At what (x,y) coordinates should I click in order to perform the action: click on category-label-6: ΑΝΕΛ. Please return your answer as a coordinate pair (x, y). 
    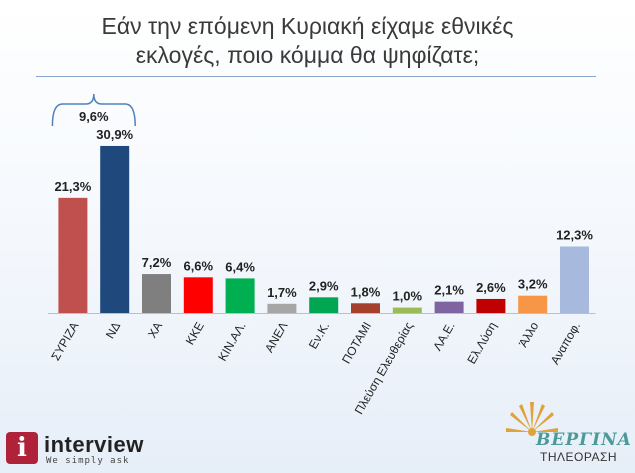
    Looking at the image, I should click on (276, 337).